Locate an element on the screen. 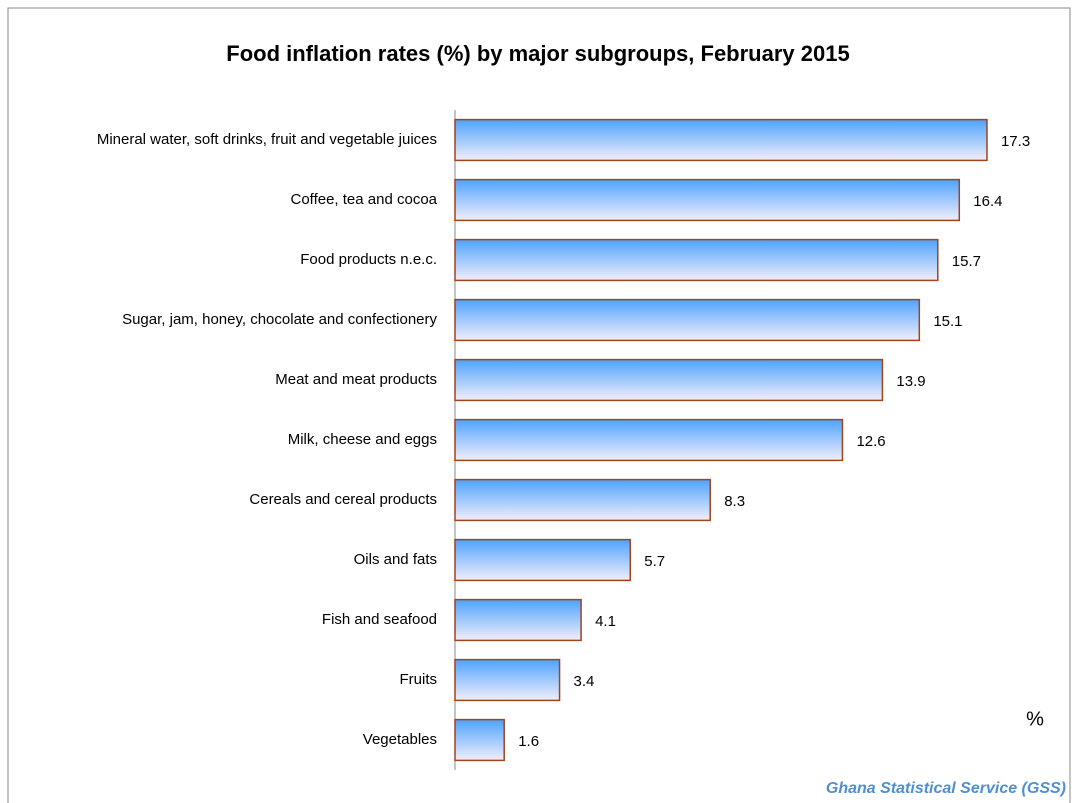 This screenshot has height=803, width=1077. category-label: Cereals and cereal products is located at coordinates (343, 499).